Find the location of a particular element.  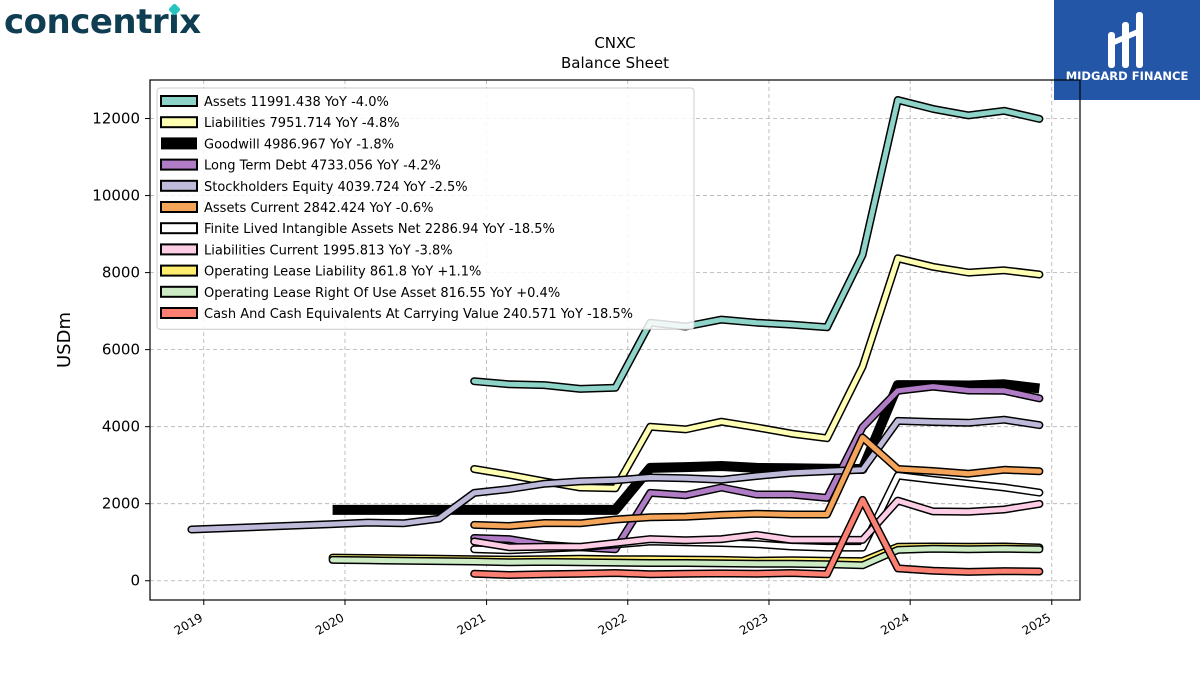

midgard-finance-badge: MIDGARD FINANCE is located at coordinates (1127, 50).